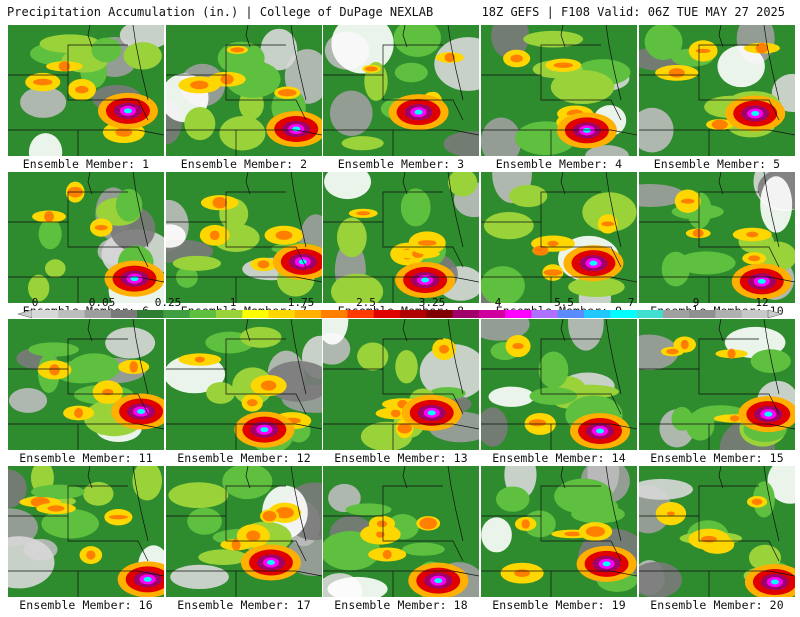 This screenshot has width=800, height=617. What do you see at coordinates (717, 605) in the screenshot?
I see `ensemble-member-label: Ensemble Member: 20` at bounding box center [717, 605].